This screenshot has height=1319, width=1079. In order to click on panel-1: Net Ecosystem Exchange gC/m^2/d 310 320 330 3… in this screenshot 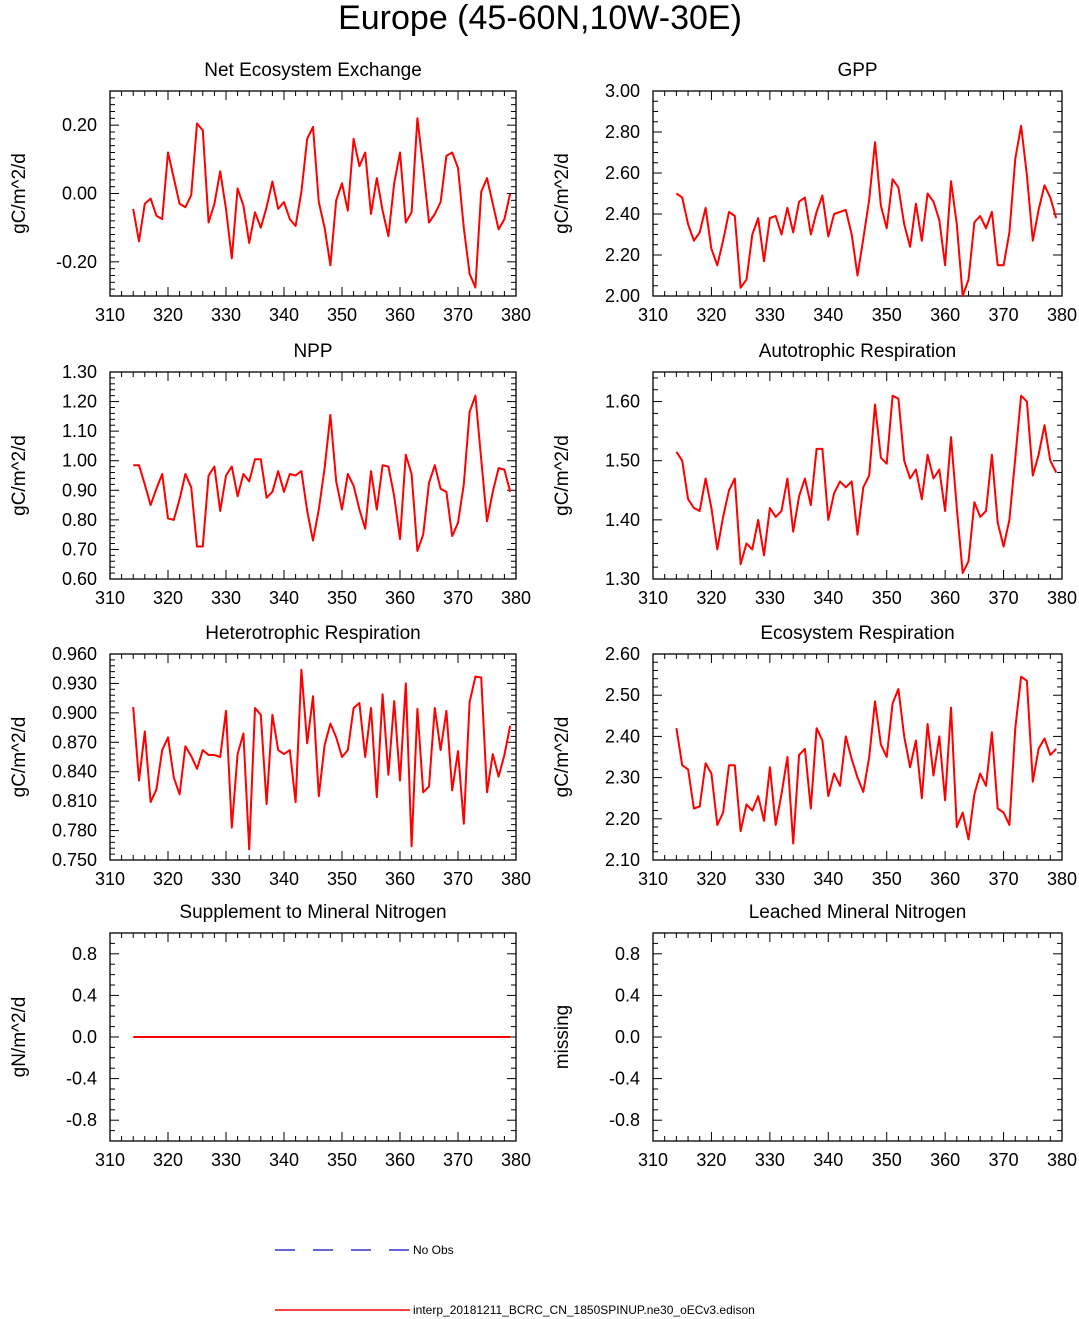, I will do `click(270, 192)`.